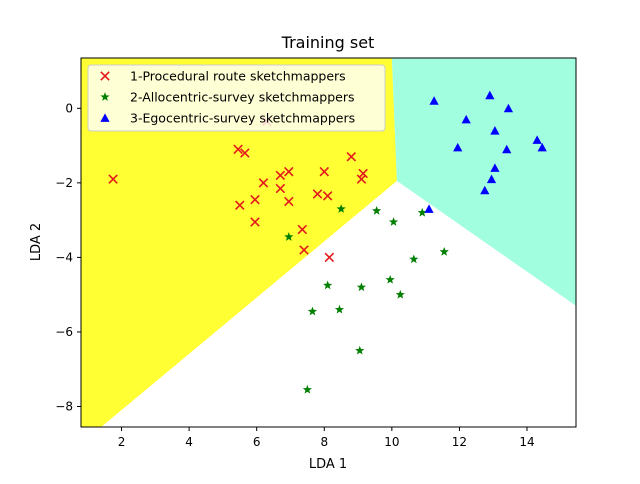 The width and height of the screenshot is (640, 484). What do you see at coordinates (122, 442) in the screenshot?
I see `x-tick-label: 2` at bounding box center [122, 442].